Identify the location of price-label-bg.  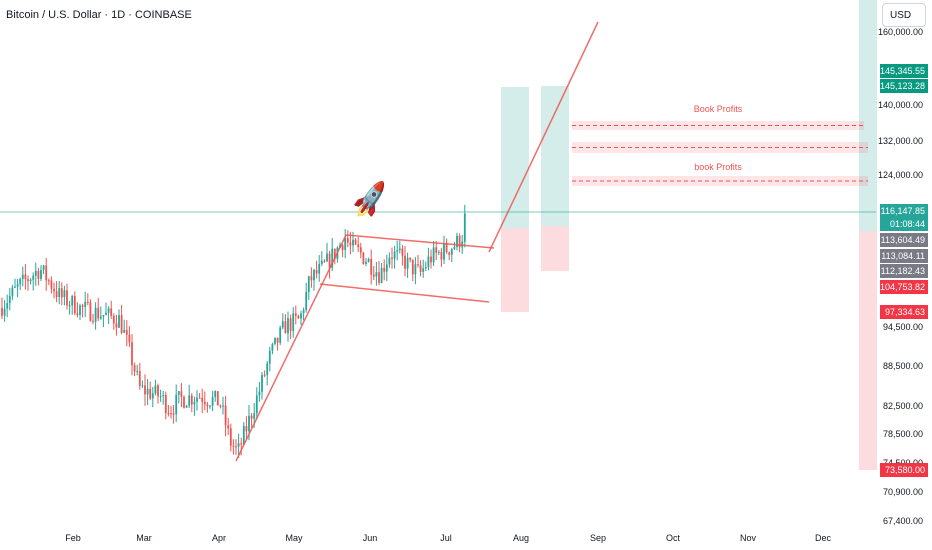
(904, 86).